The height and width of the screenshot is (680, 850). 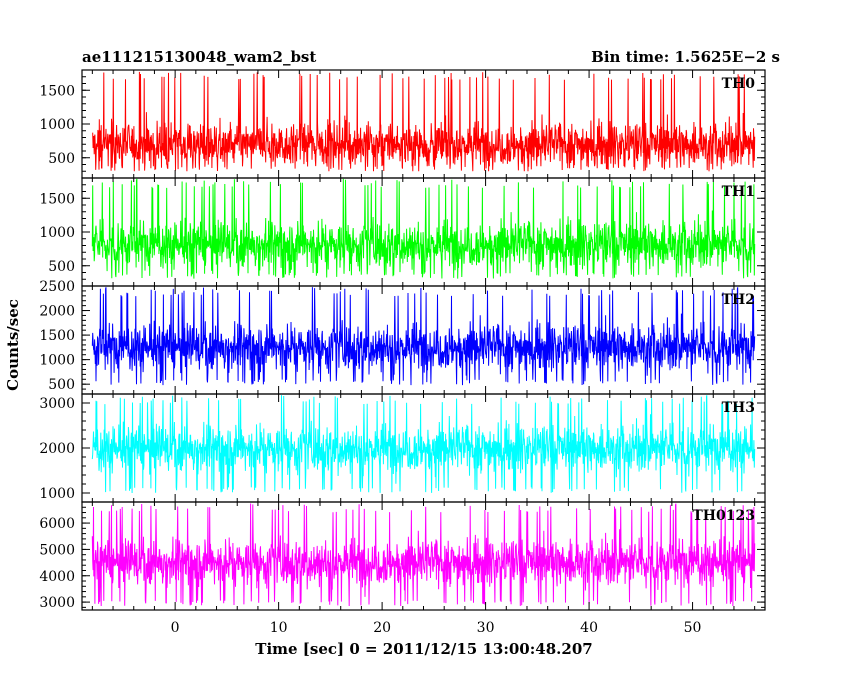 What do you see at coordinates (423, 555) in the screenshot?
I see `series-trace-th0123` at bounding box center [423, 555].